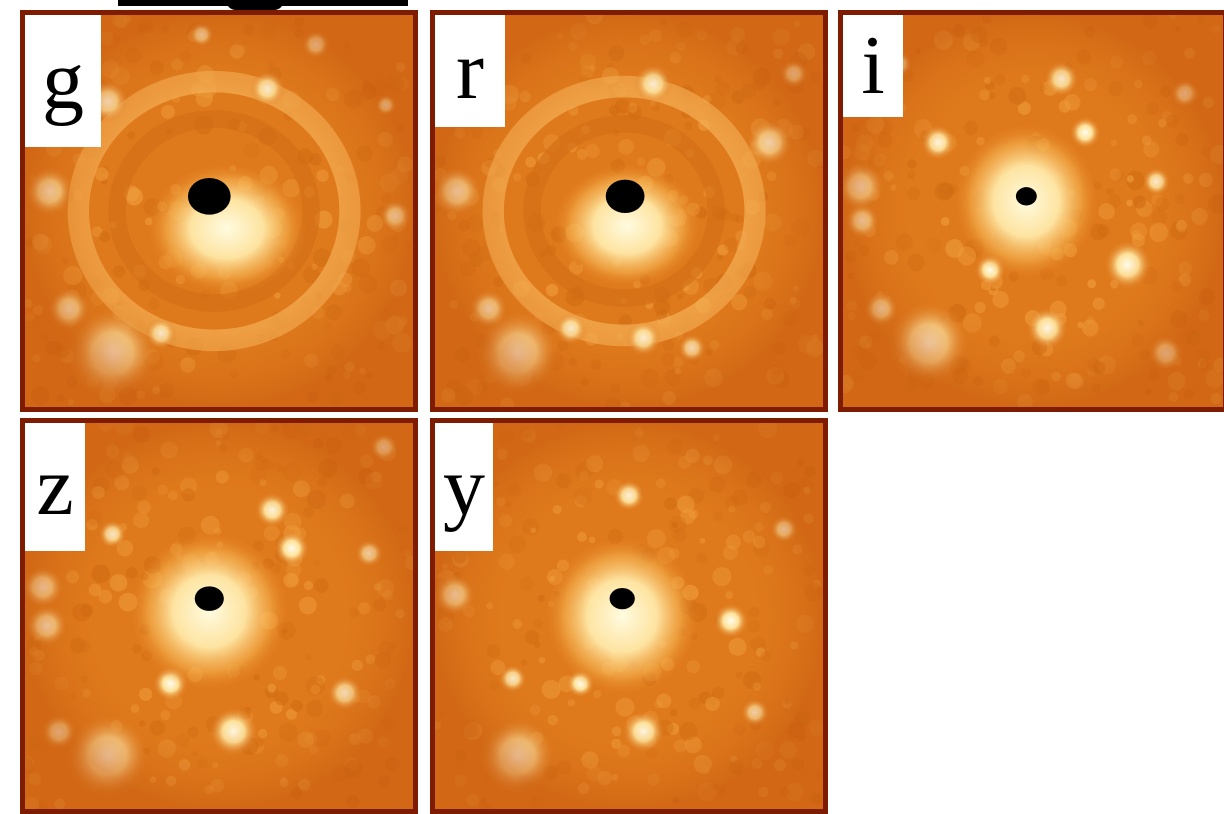  What do you see at coordinates (873, 66) in the screenshot?
I see `band-label-i: i` at bounding box center [873, 66].